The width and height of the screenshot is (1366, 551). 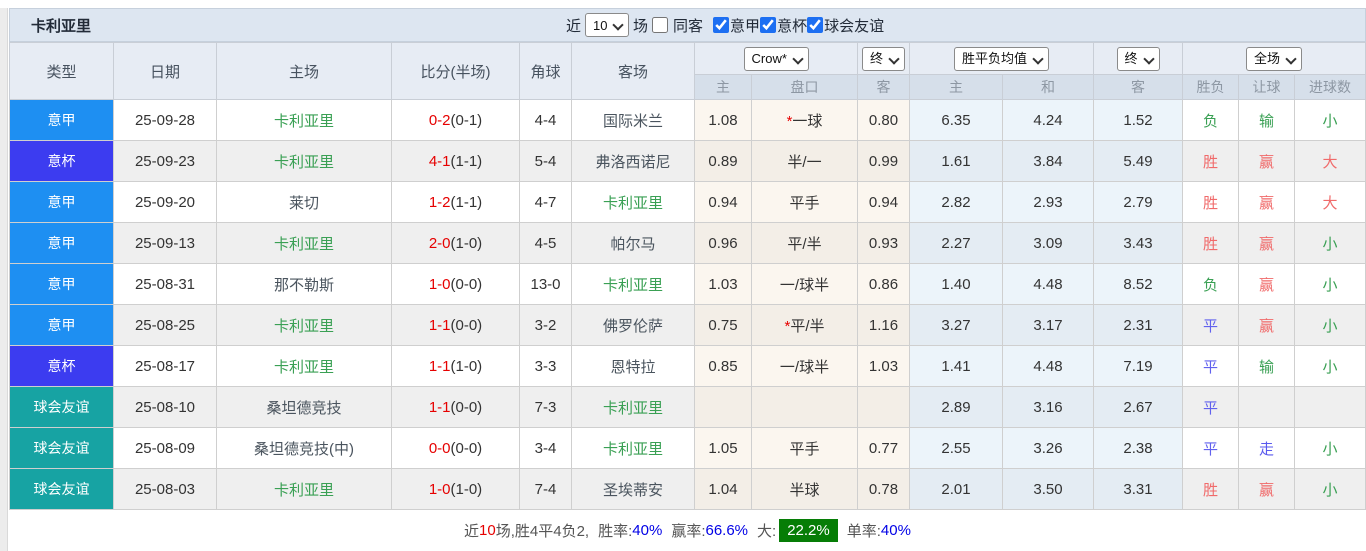 What do you see at coordinates (165, 71) in the screenshot?
I see `col-header-date: 日期` at bounding box center [165, 71].